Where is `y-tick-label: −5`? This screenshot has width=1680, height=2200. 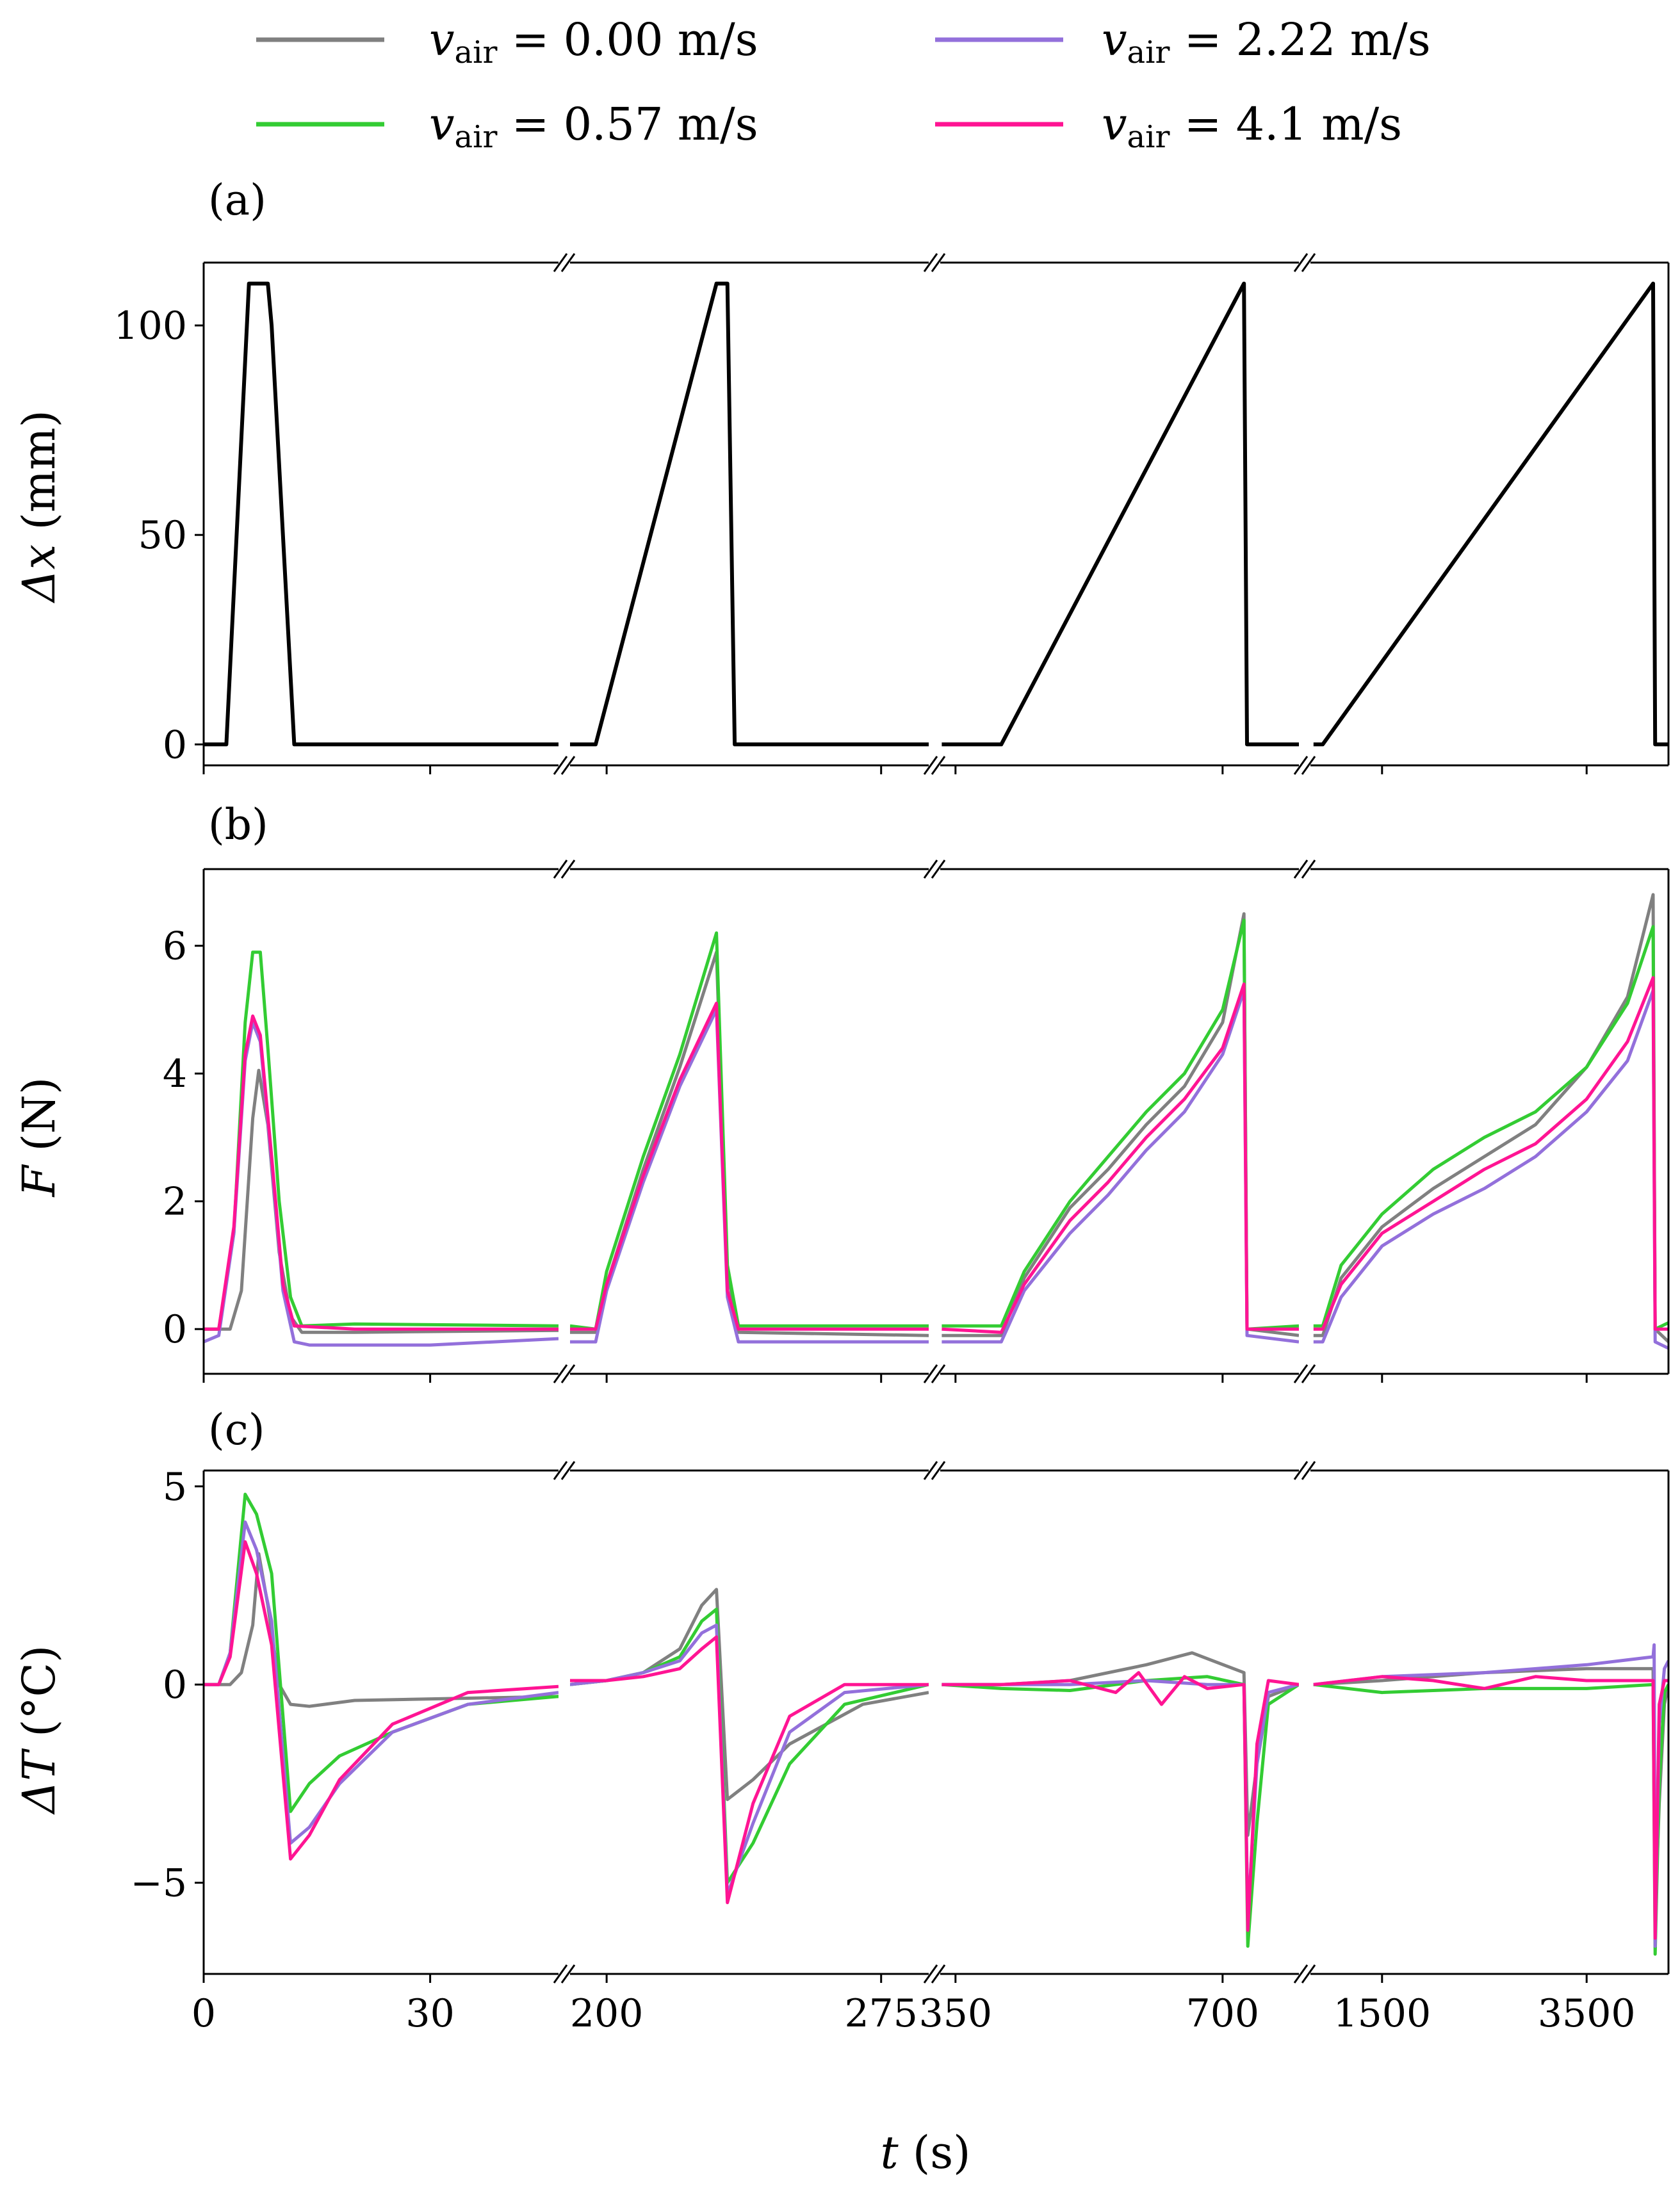 y-tick-label: −5 is located at coordinates (159, 1883).